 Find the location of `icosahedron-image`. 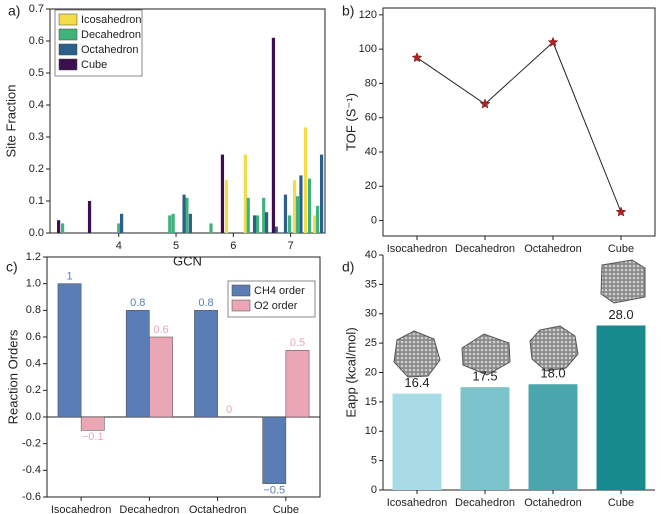

icosahedron-image is located at coordinates (417, 354).